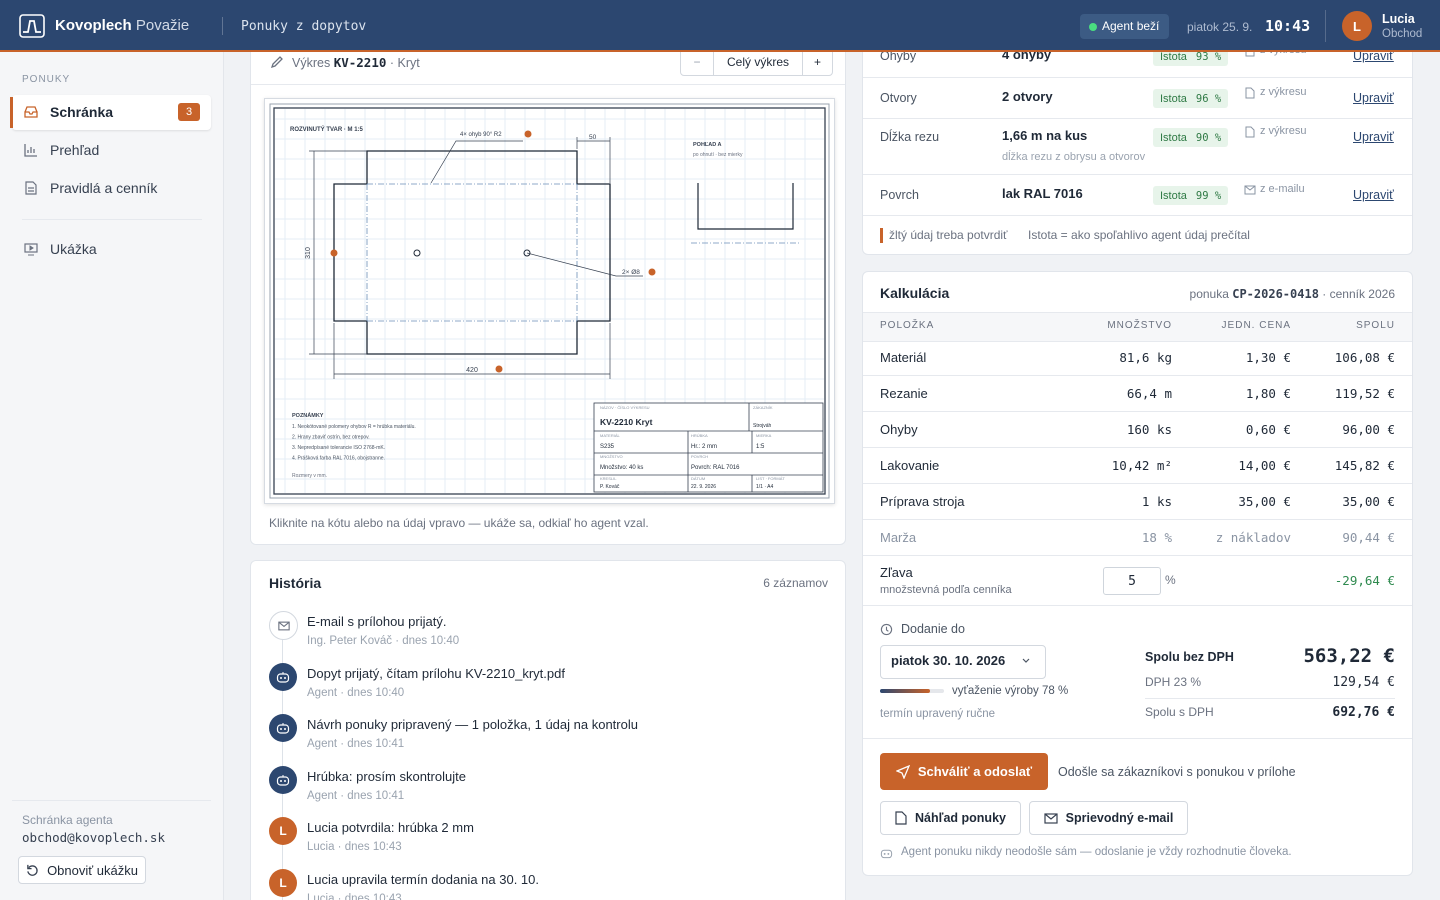 Image resolution: width=1440 pixels, height=900 pixels. Describe the element at coordinates (75, 150) in the screenshot. I see `nav-item: Prehľad` at that location.